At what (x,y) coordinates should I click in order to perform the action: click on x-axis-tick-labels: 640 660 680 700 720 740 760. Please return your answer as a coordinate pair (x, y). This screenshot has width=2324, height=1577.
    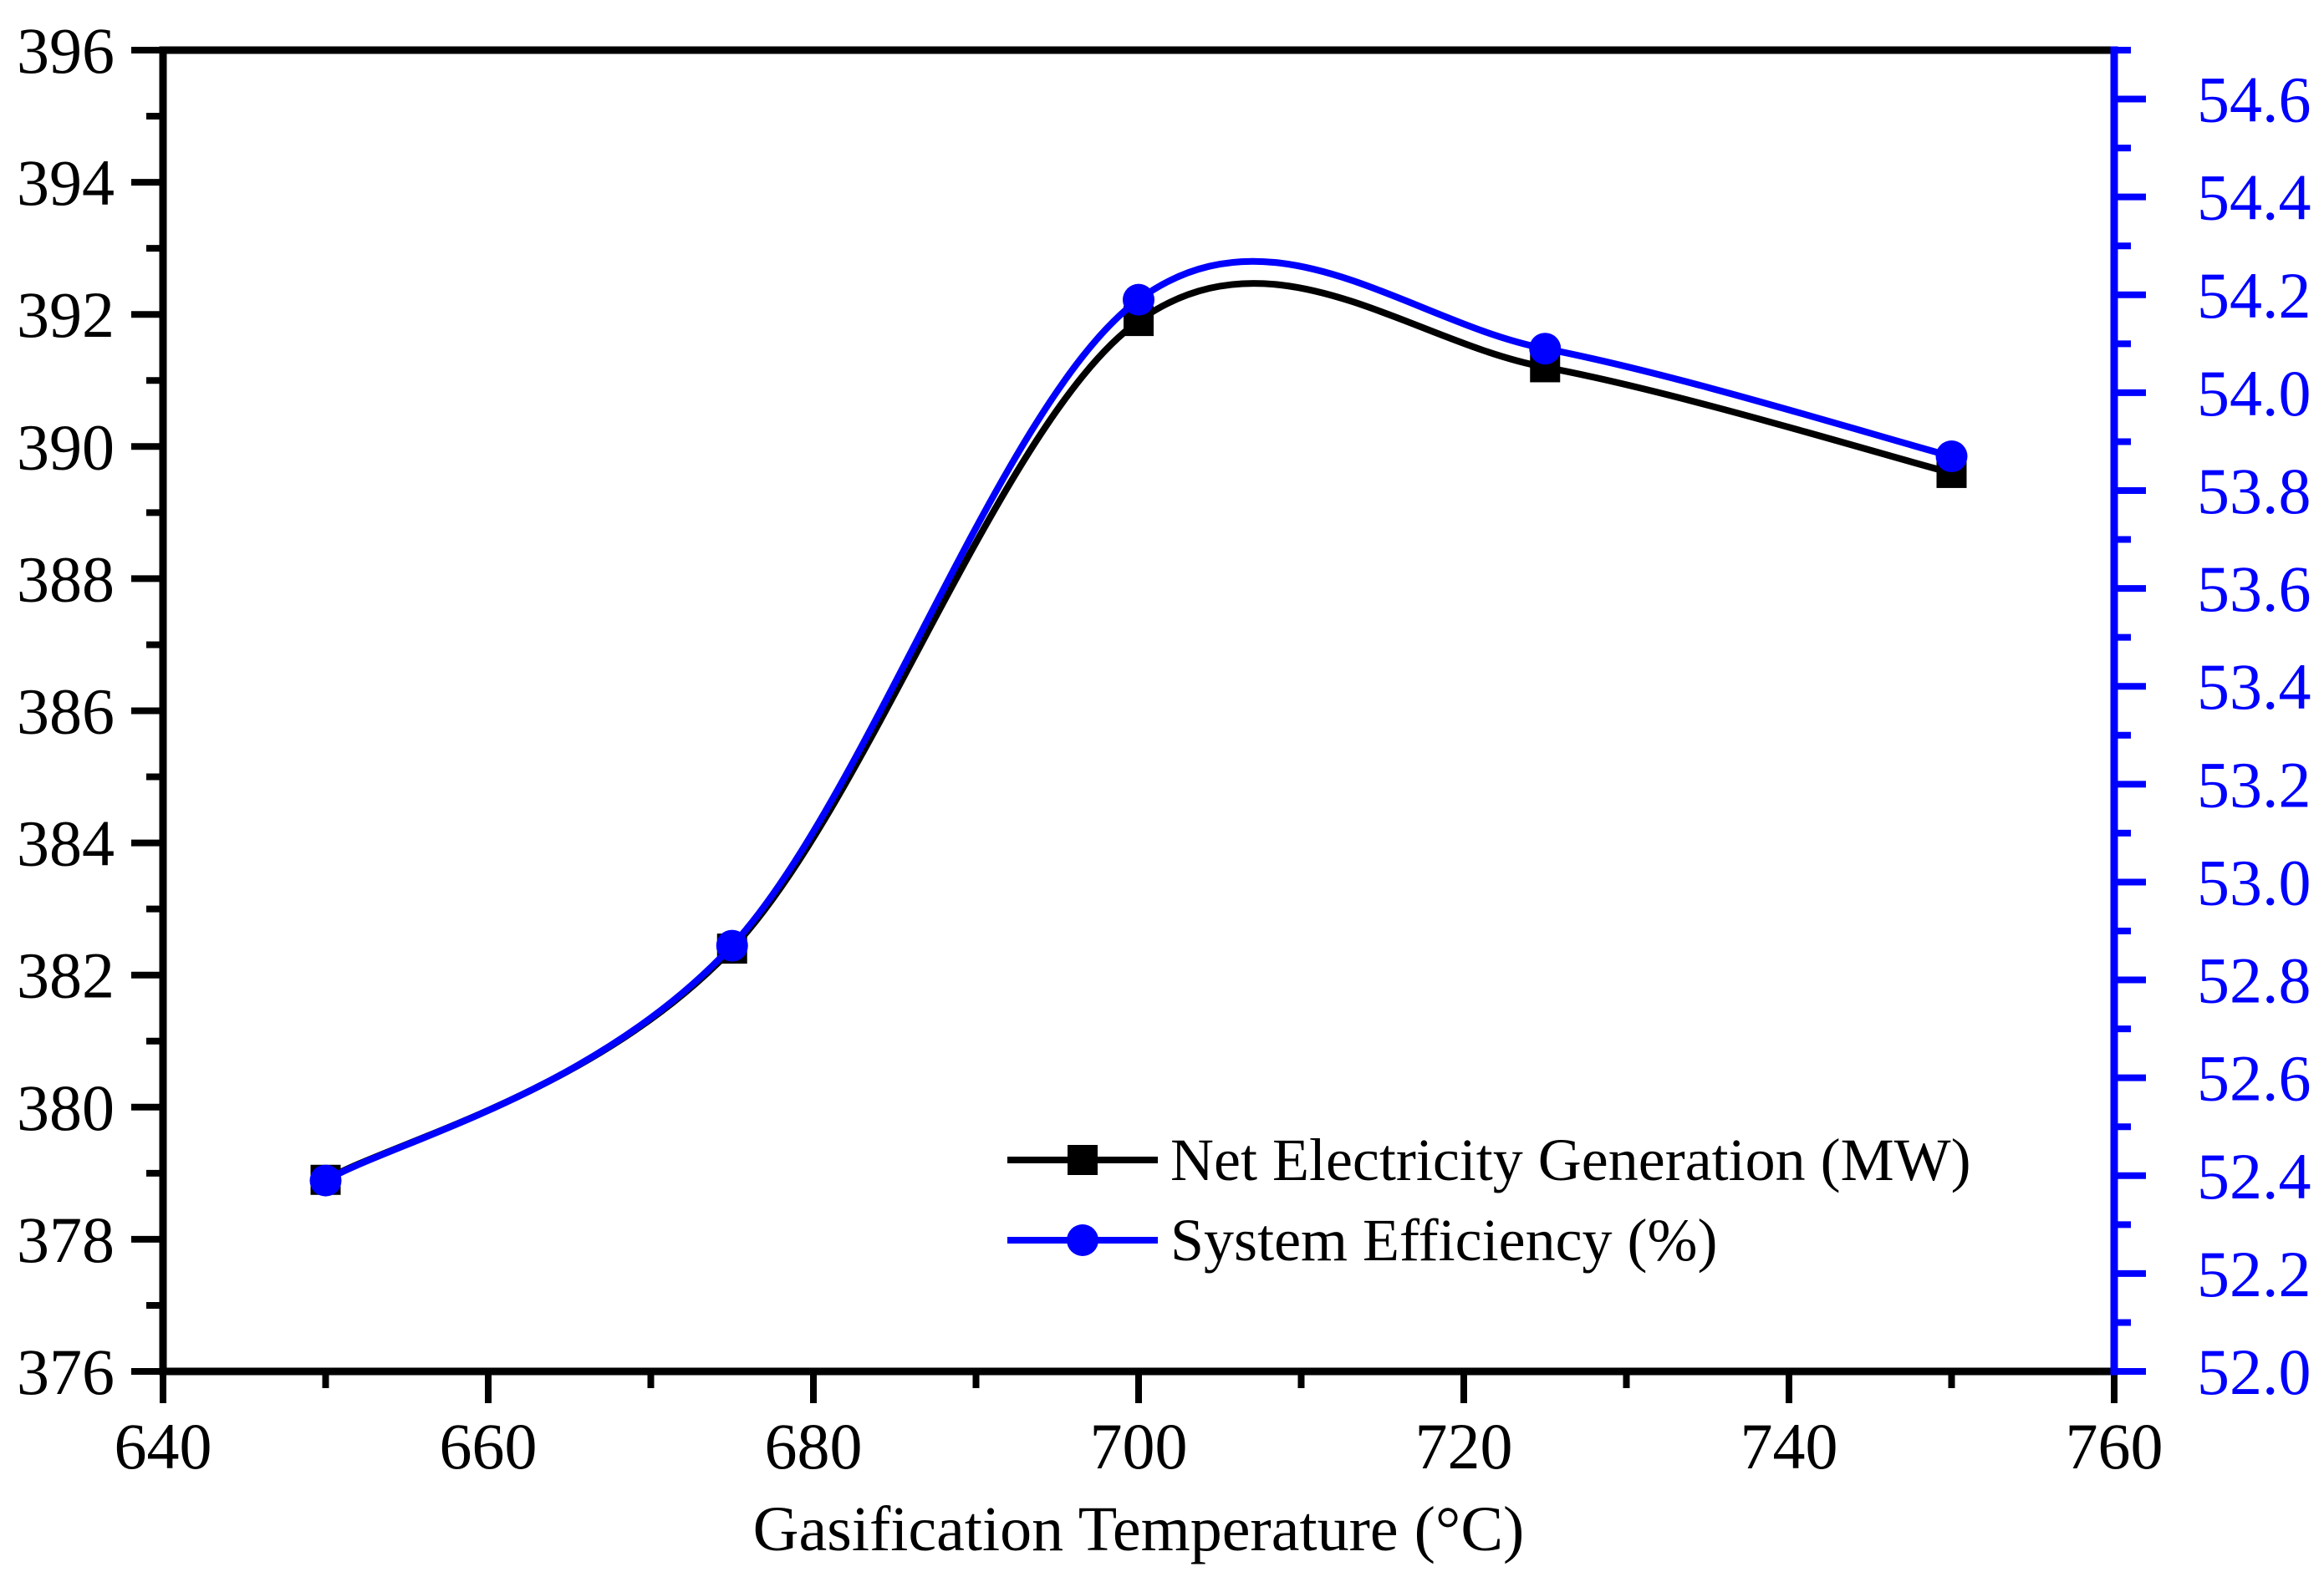
    Looking at the image, I should click on (1139, 1446).